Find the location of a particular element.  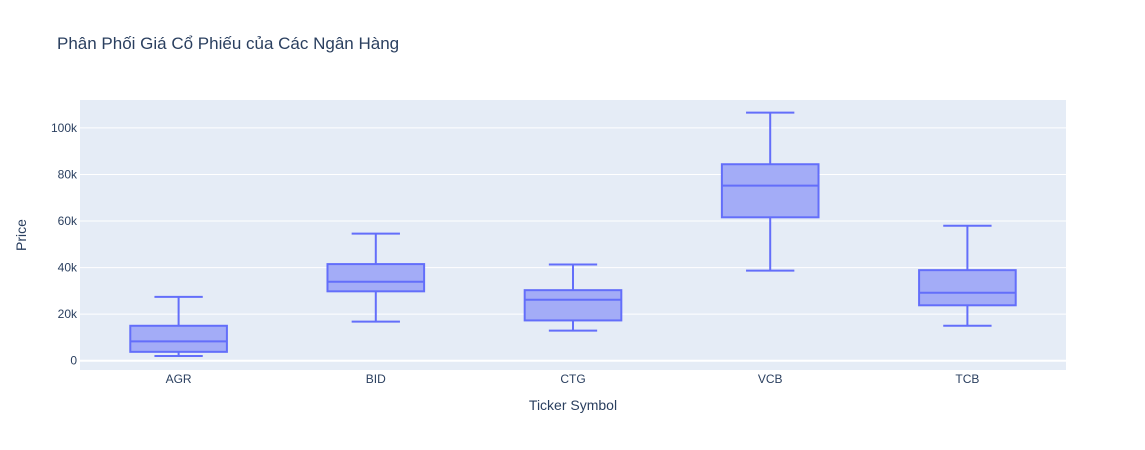

box-vcb is located at coordinates (770, 191).